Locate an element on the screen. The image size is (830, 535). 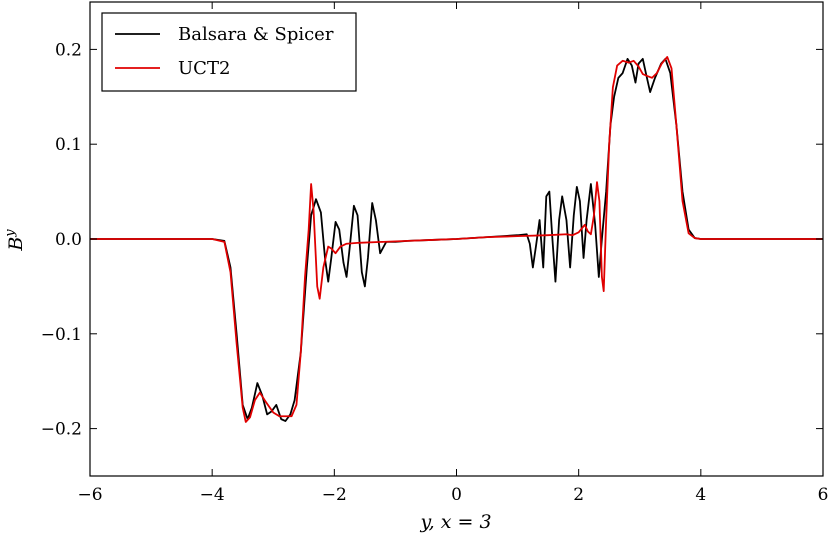
svg-text: By is located at coordinates (15, 240).